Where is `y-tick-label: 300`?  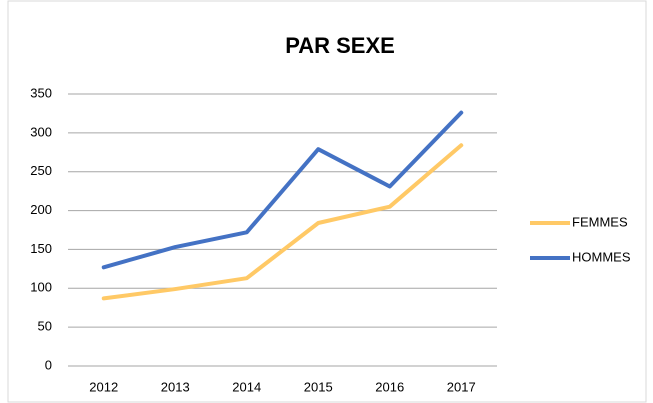
y-tick-label: 300 is located at coordinates (41, 131).